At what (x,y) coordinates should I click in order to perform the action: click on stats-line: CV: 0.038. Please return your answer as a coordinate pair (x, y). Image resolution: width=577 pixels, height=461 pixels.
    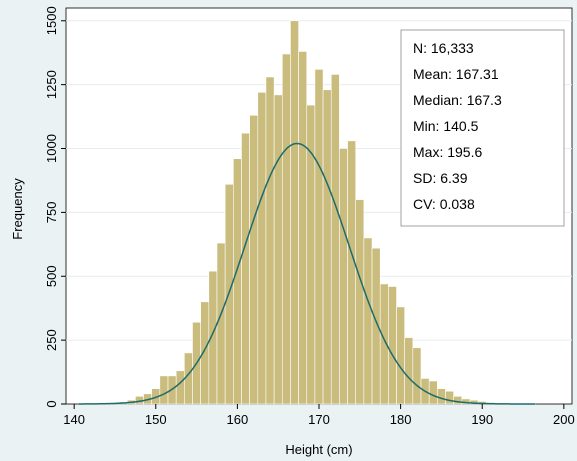
    Looking at the image, I should click on (444, 204).